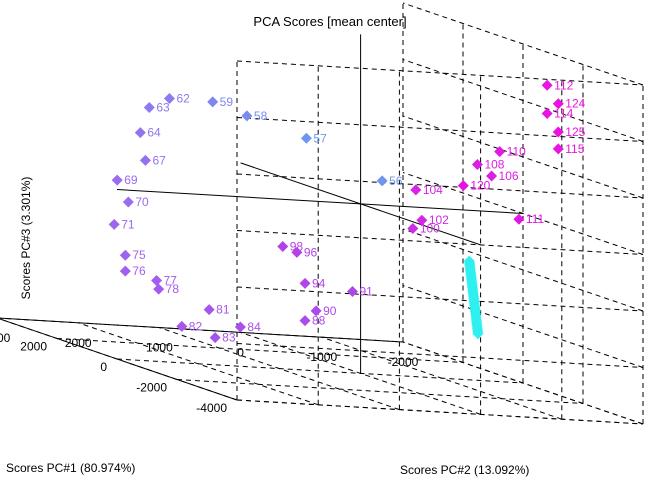 Image resolution: width=671 pixels, height=477 pixels. What do you see at coordinates (33, 347) in the screenshot?
I see `x-tick-label: 2000` at bounding box center [33, 347].